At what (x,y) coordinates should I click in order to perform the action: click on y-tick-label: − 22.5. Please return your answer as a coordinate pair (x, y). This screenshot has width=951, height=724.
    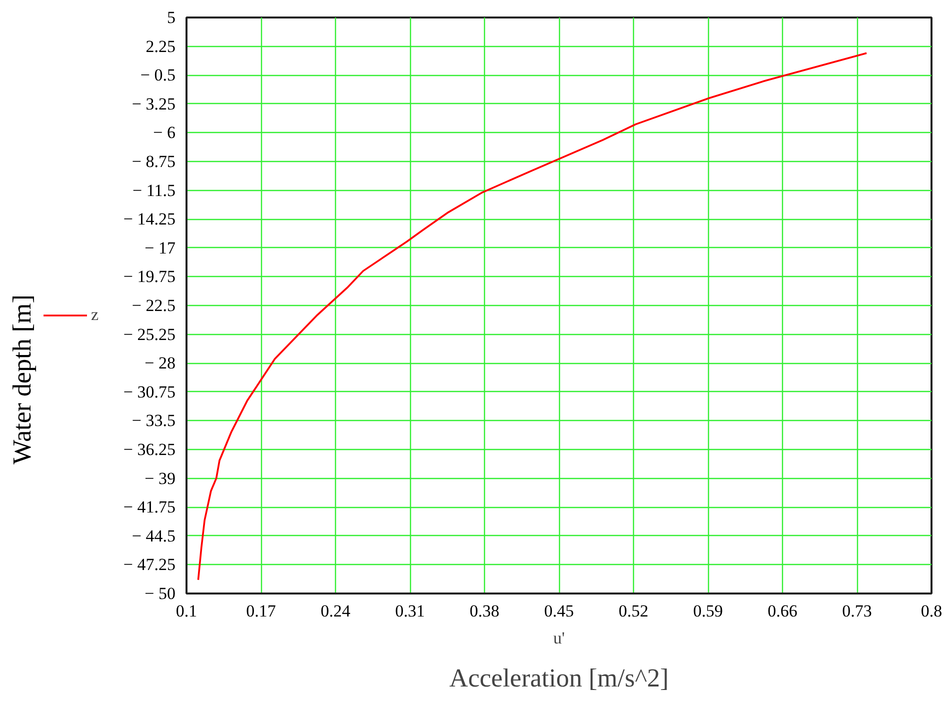
    Looking at the image, I should click on (154, 305).